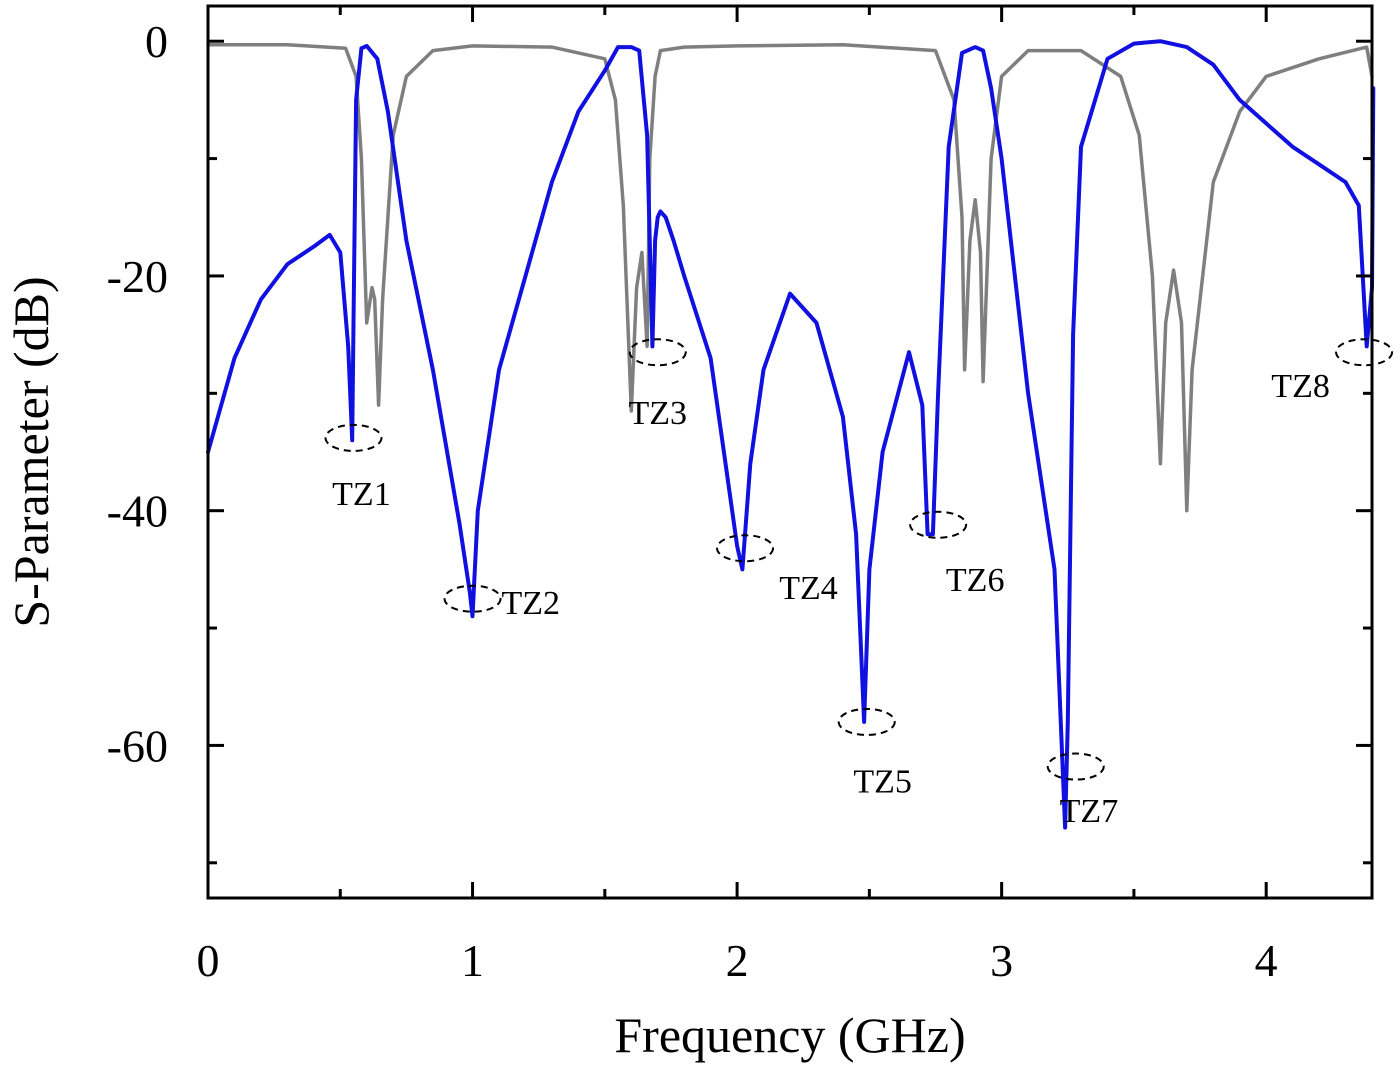 Image resolution: width=1400 pixels, height=1072 pixels. I want to click on tz-label: TZ1, so click(361, 494).